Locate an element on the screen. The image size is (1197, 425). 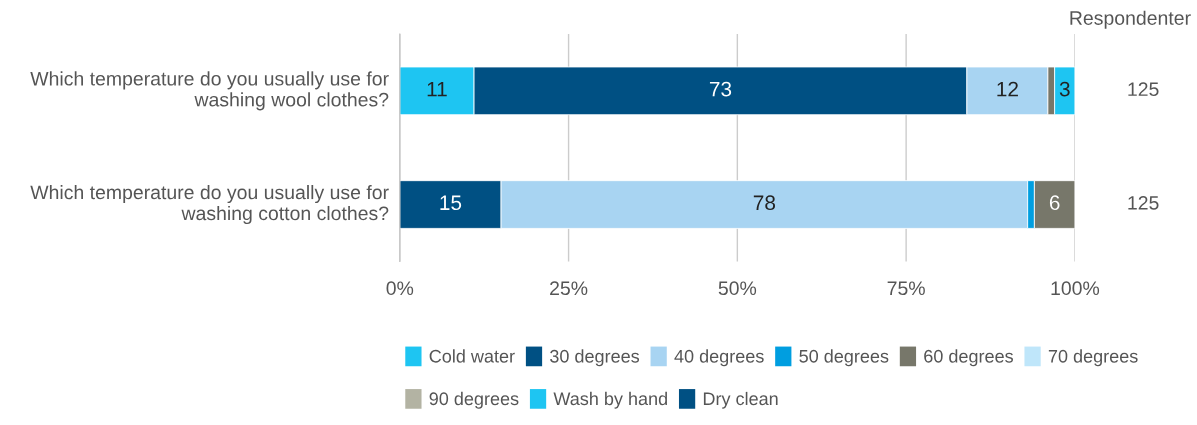
legend-label: 60 degrees is located at coordinates (968, 358).